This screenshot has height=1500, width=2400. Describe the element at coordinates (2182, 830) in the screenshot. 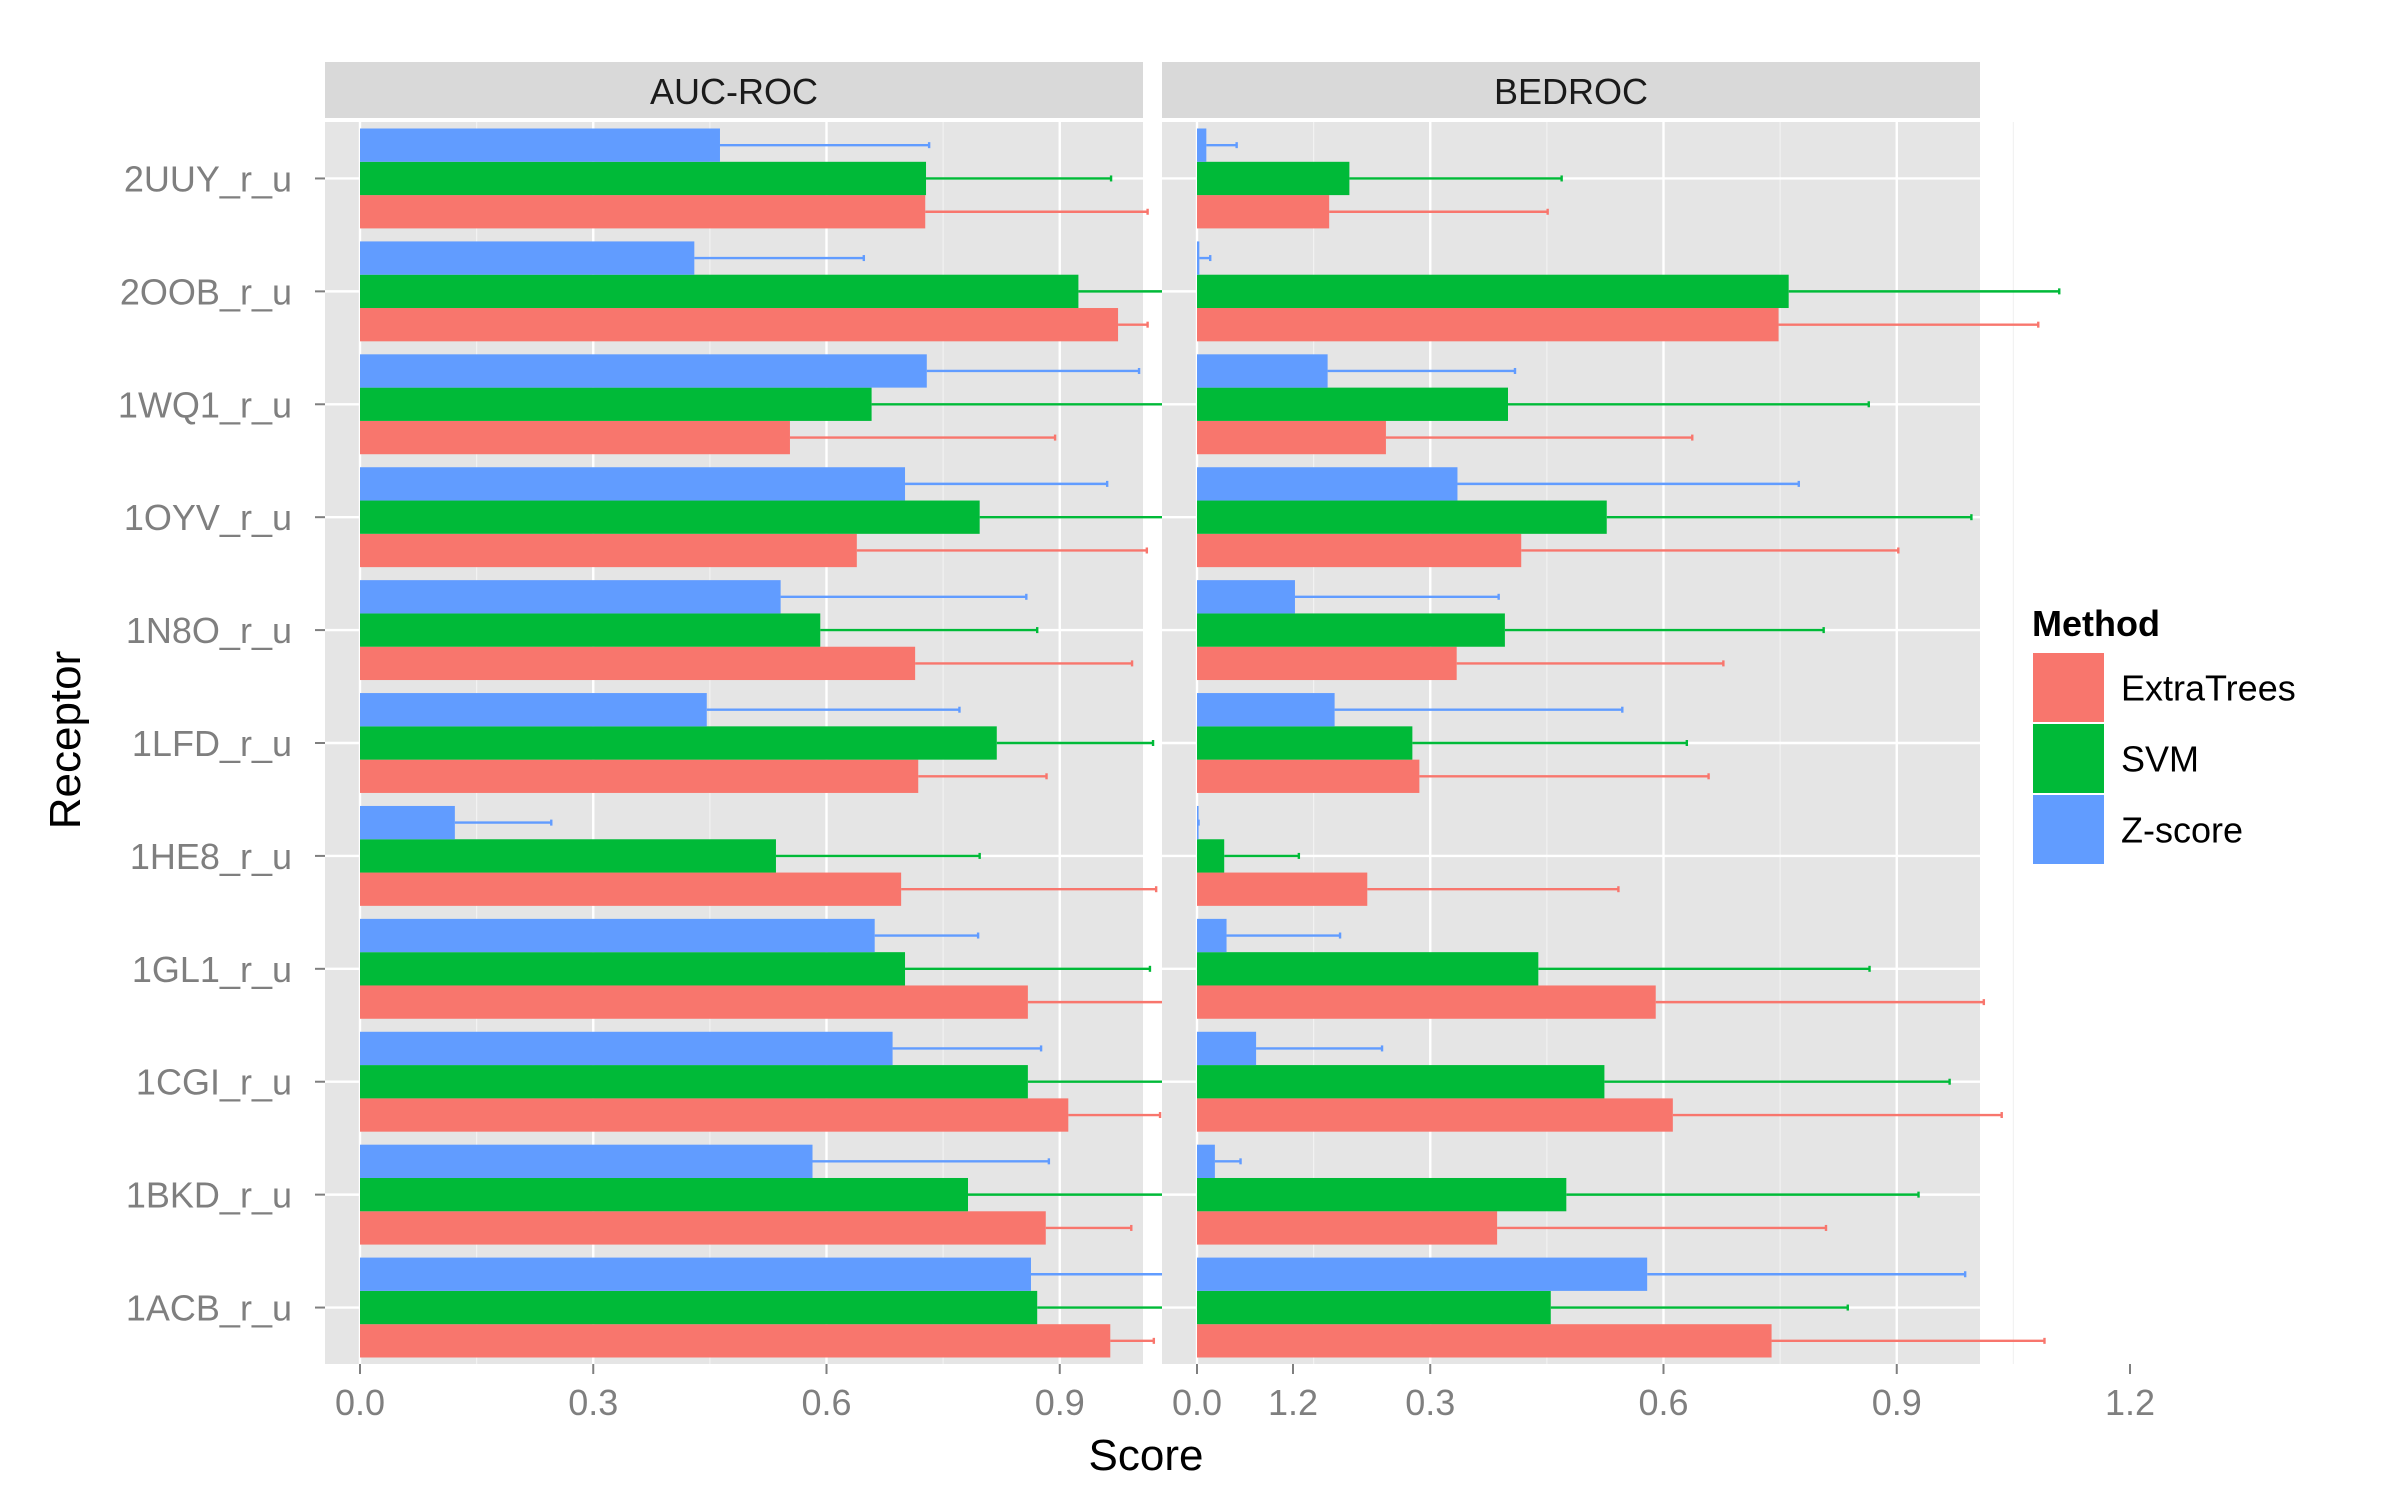

I see `legend-label: Z-score` at that location.